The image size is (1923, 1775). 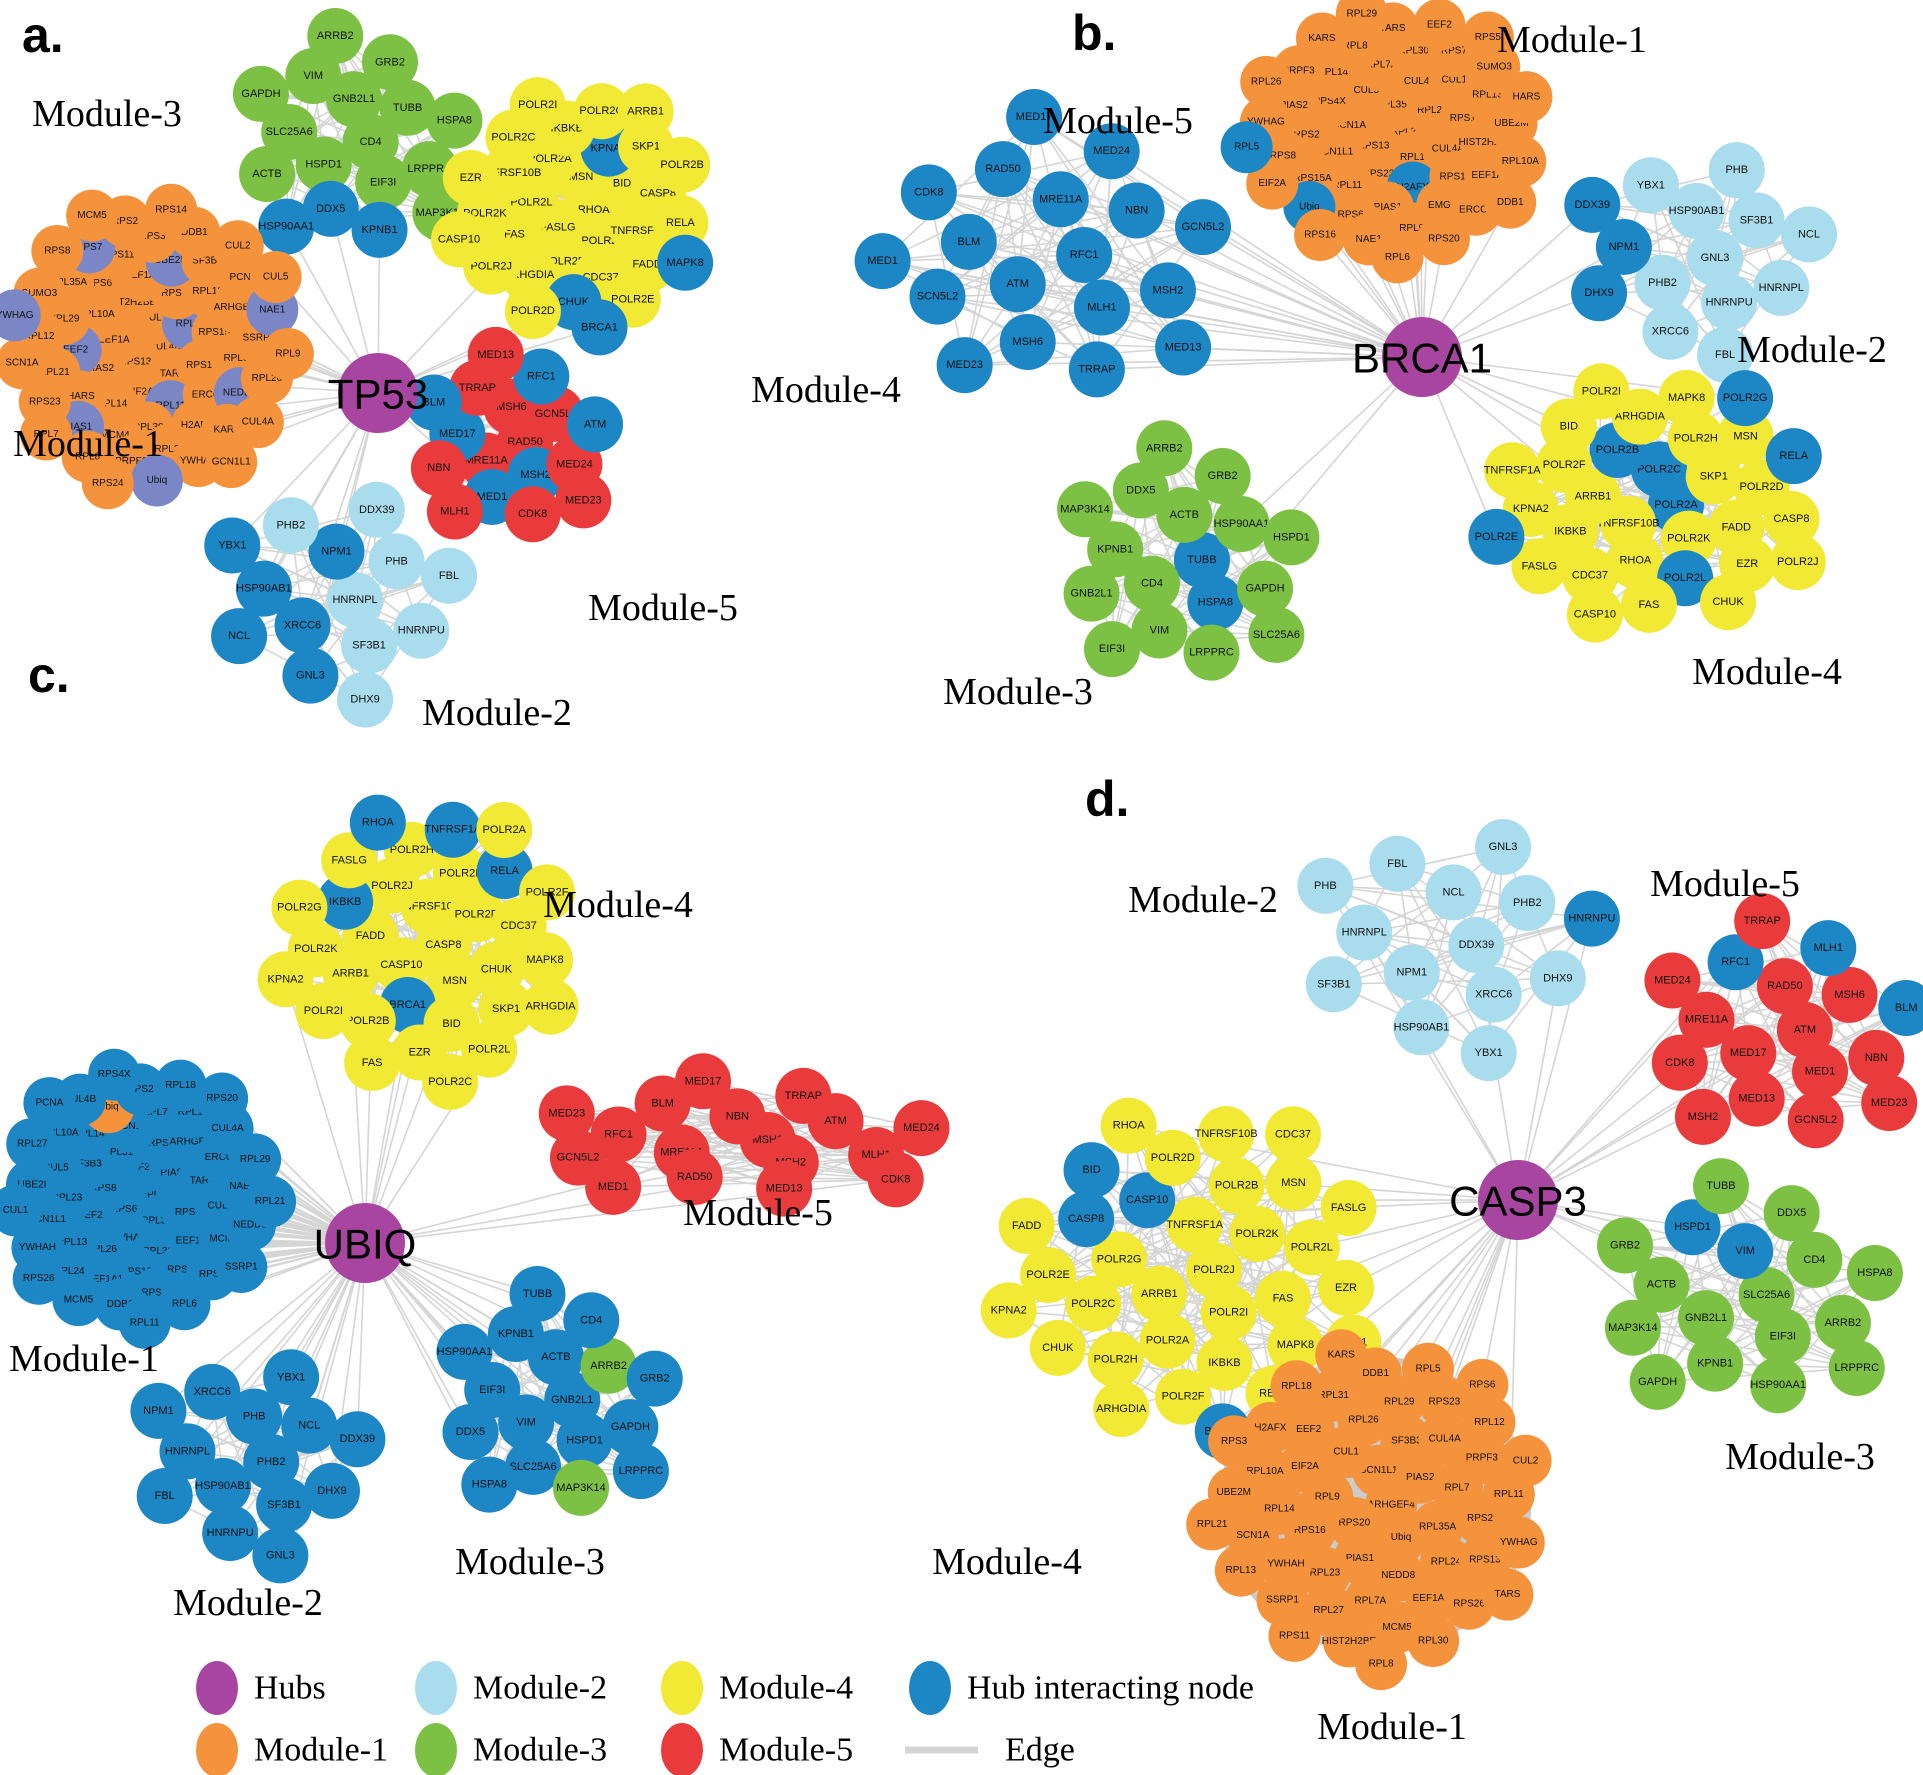 I want to click on node-label: H2AFX, so click(x=197, y=425).